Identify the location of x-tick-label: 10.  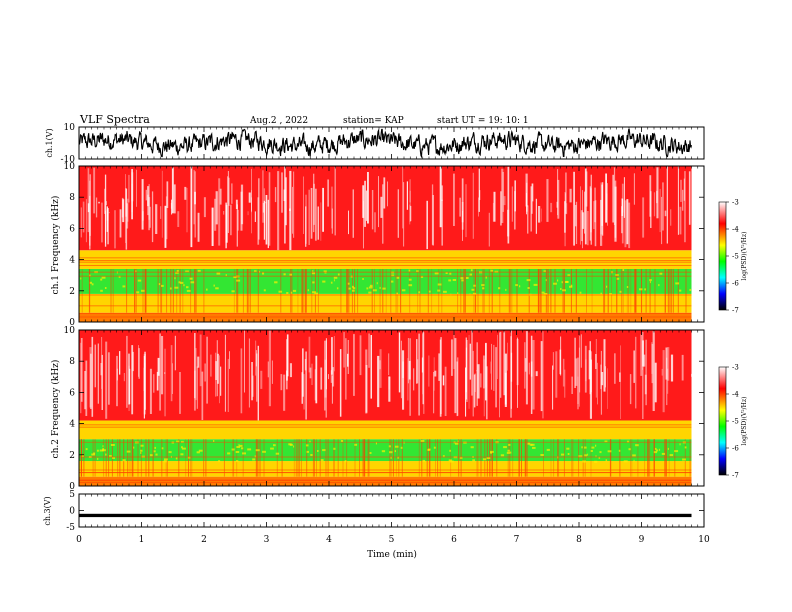
(704, 540).